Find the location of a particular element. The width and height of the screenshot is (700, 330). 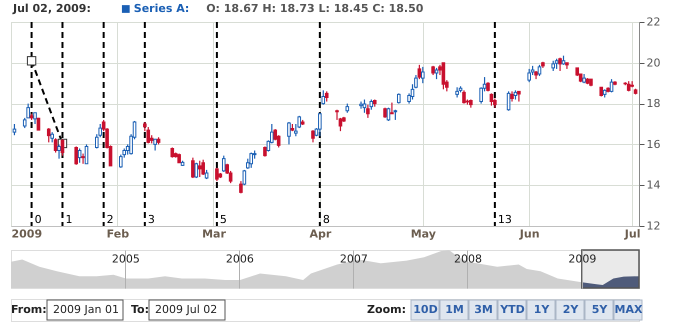

y-tick-label: 14 is located at coordinates (653, 185).